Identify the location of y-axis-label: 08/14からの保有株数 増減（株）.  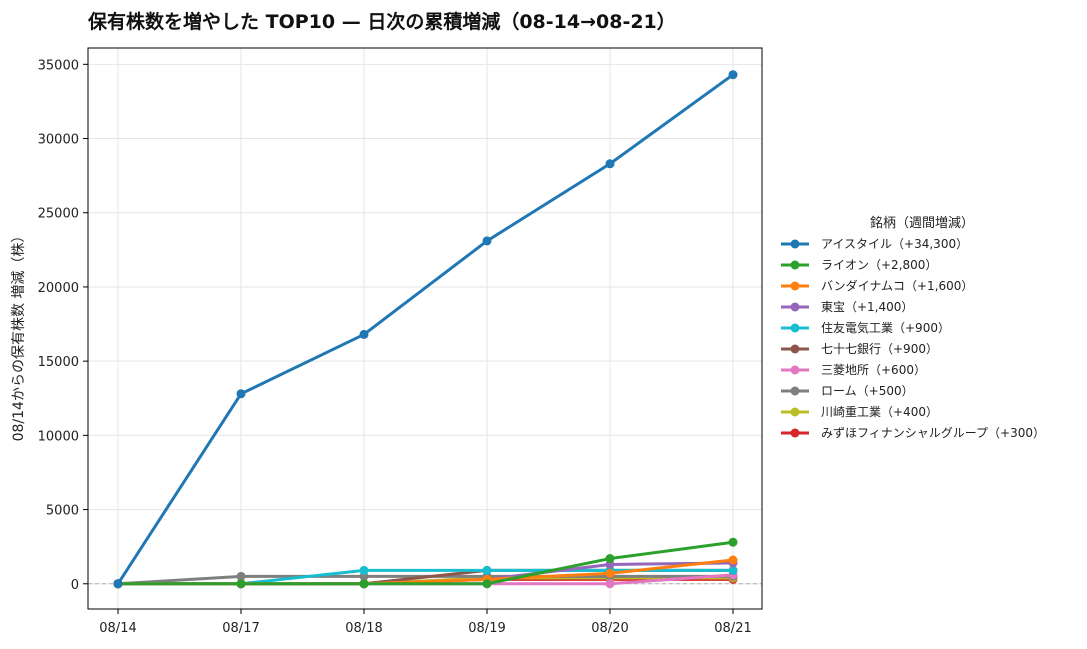
(18, 335).